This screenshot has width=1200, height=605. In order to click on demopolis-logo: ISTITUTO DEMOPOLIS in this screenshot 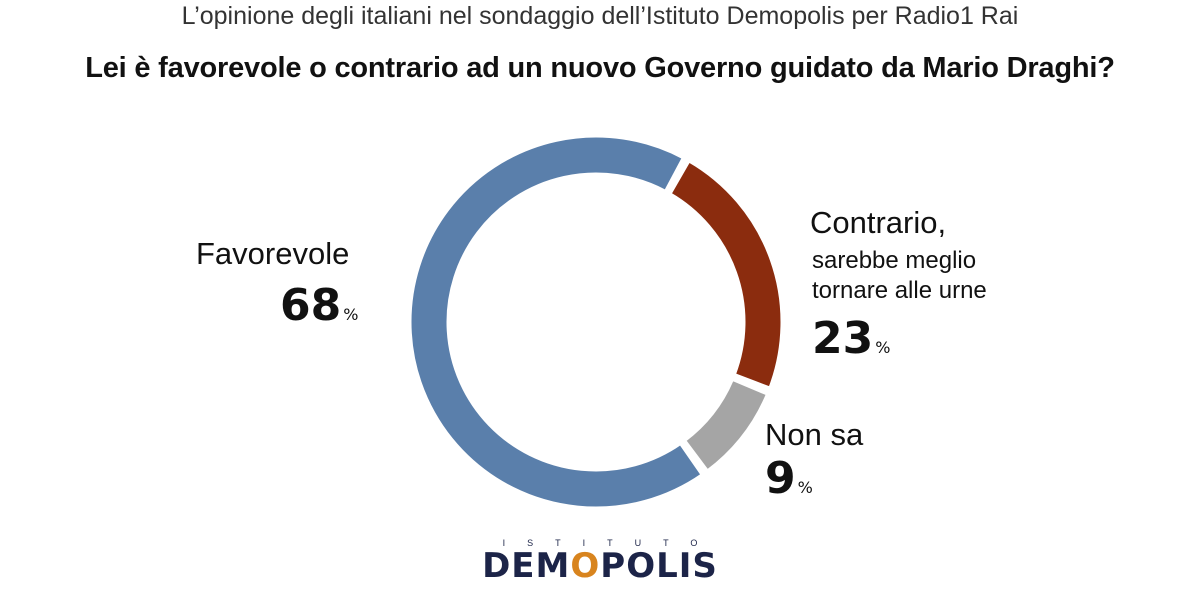, I will do `click(600, 561)`.